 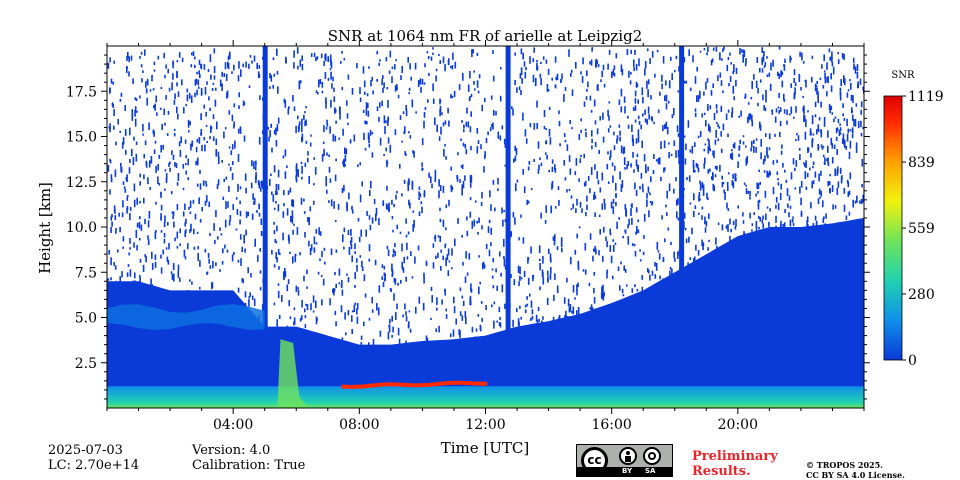 What do you see at coordinates (855, 470) in the screenshot?
I see `copyright-note: © TROPOS 2025. CC BY SA 4.0 License.` at bounding box center [855, 470].